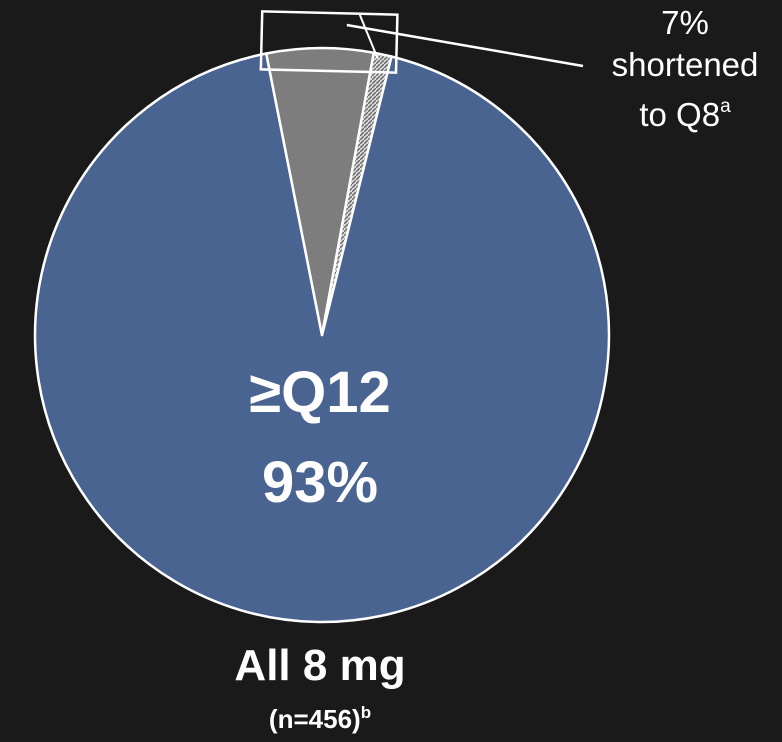  I want to click on caption-footnote: b, so click(366, 712).